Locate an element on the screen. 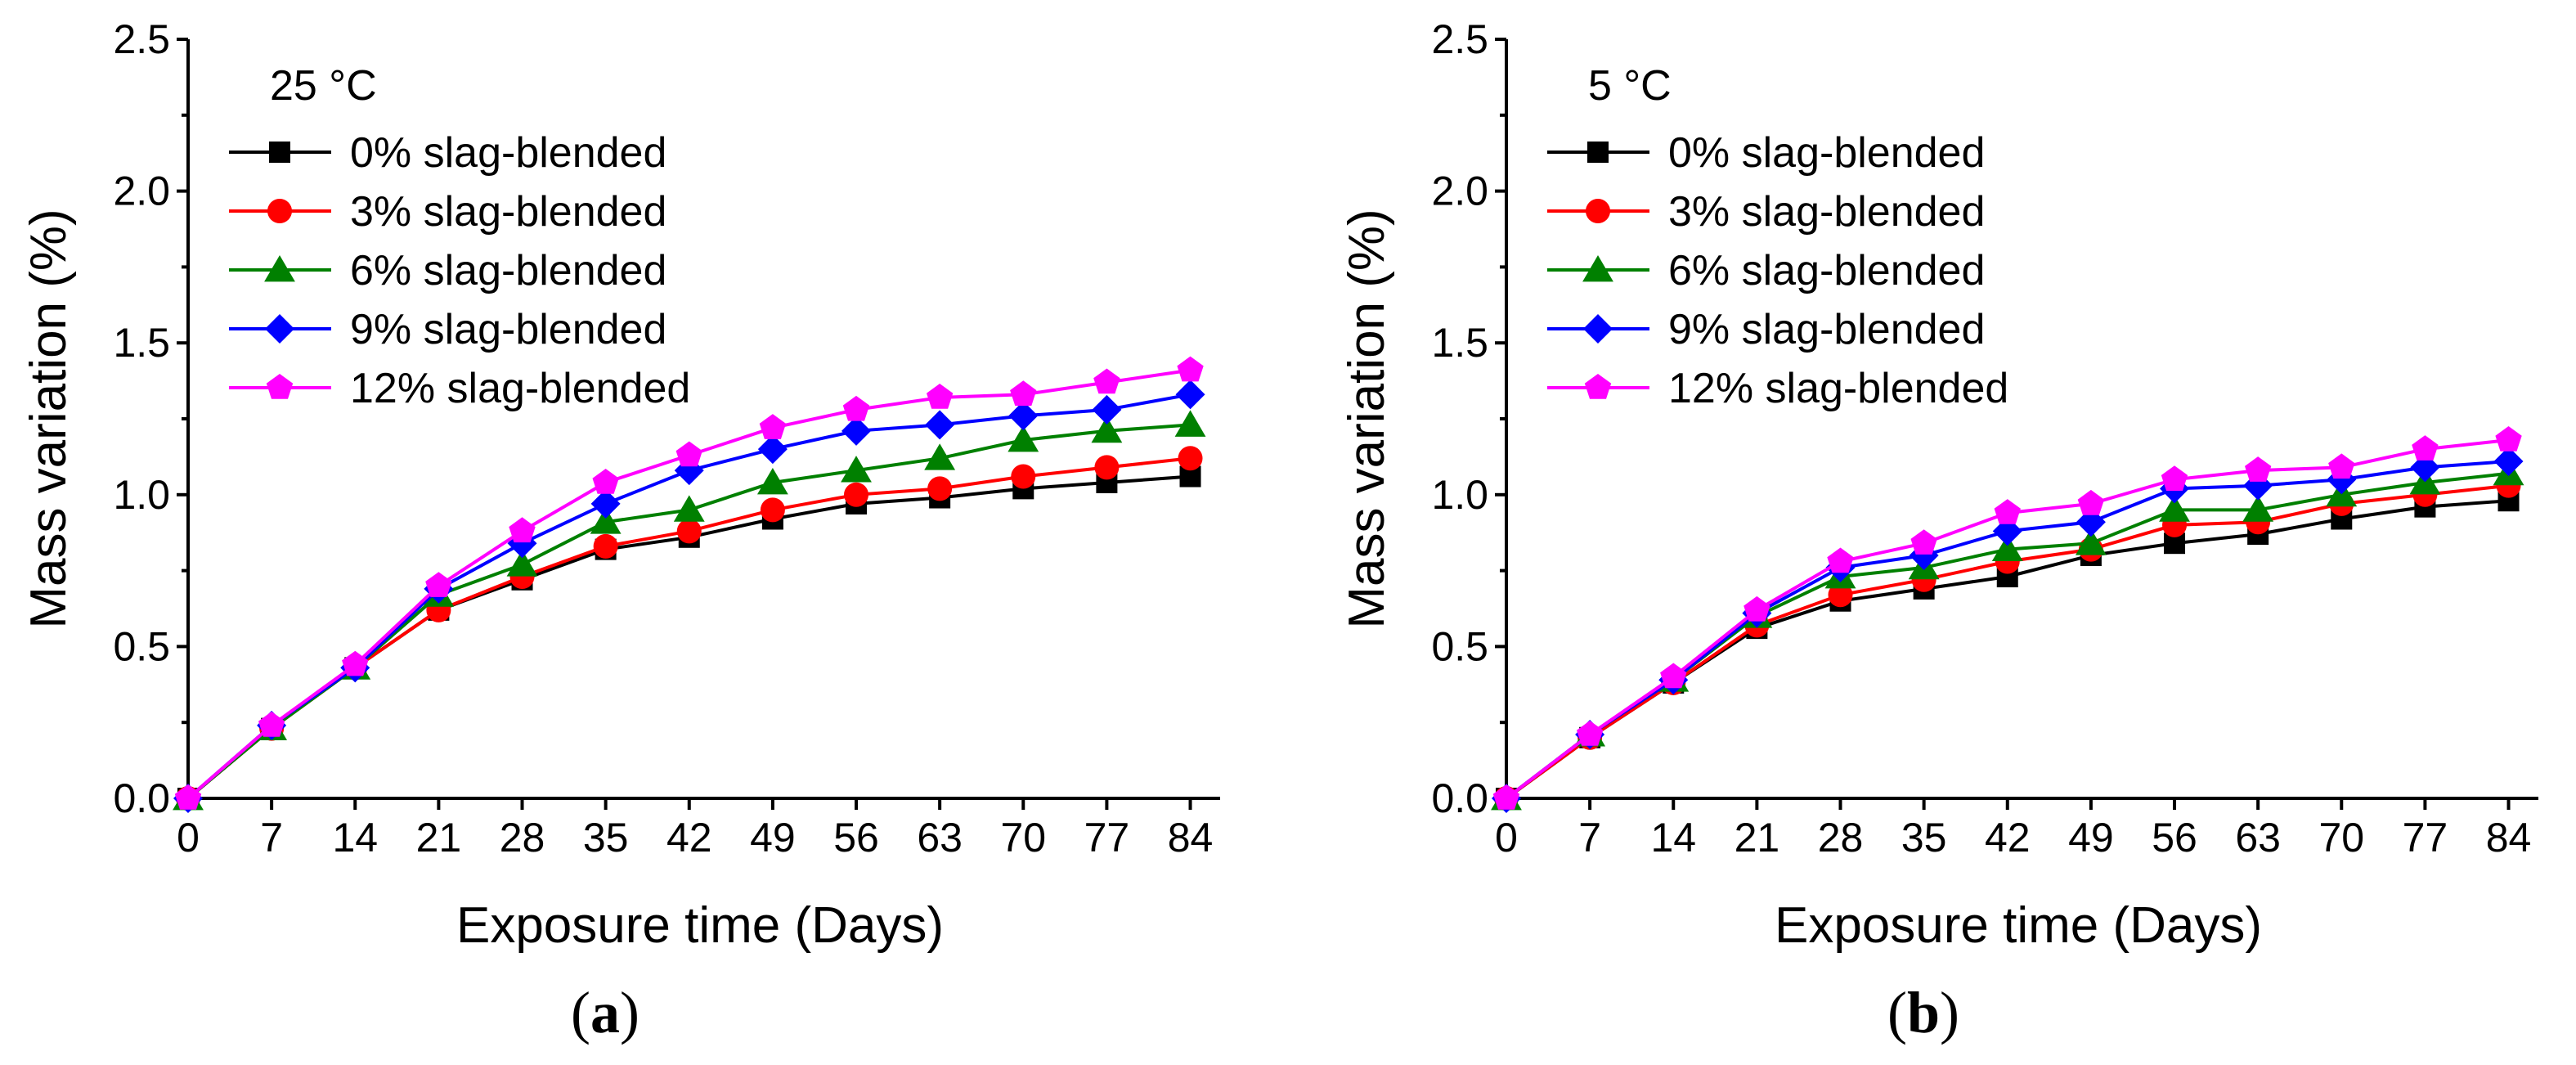 This screenshot has width=2576, height=1065. legend-label: 0% slag-blended is located at coordinates (508, 153).